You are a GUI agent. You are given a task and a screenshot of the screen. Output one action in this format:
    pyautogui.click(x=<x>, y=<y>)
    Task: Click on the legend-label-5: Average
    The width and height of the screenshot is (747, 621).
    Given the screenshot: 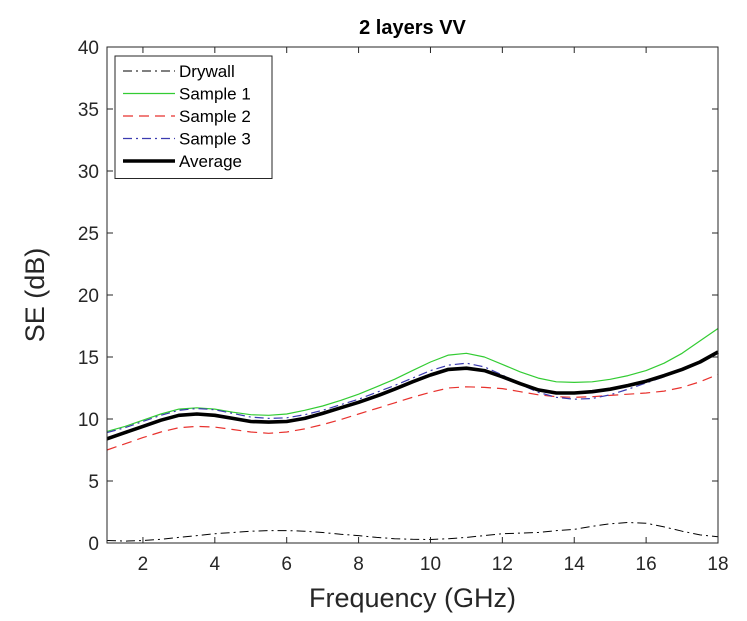 What is the action you would take?
    pyautogui.click(x=210, y=161)
    